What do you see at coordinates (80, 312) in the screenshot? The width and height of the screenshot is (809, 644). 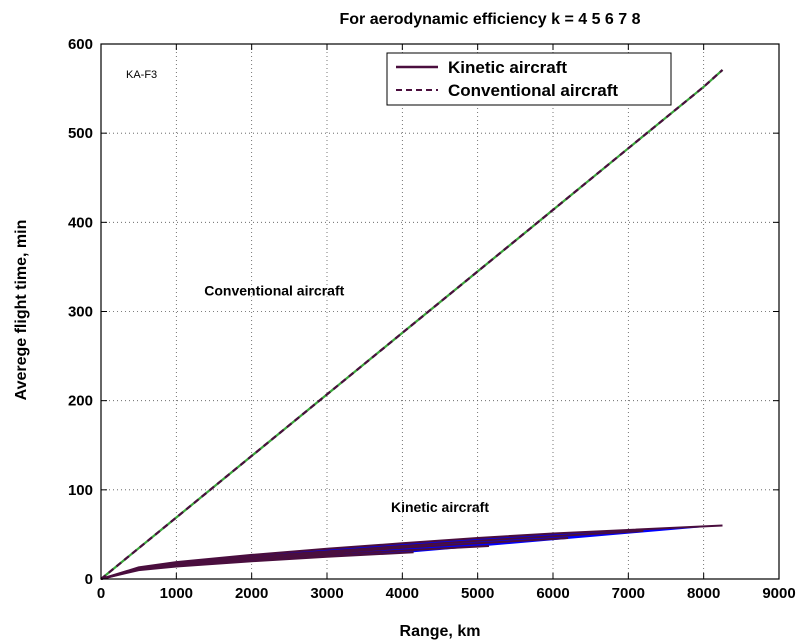 I see `y-tick-label: 300` at bounding box center [80, 312].